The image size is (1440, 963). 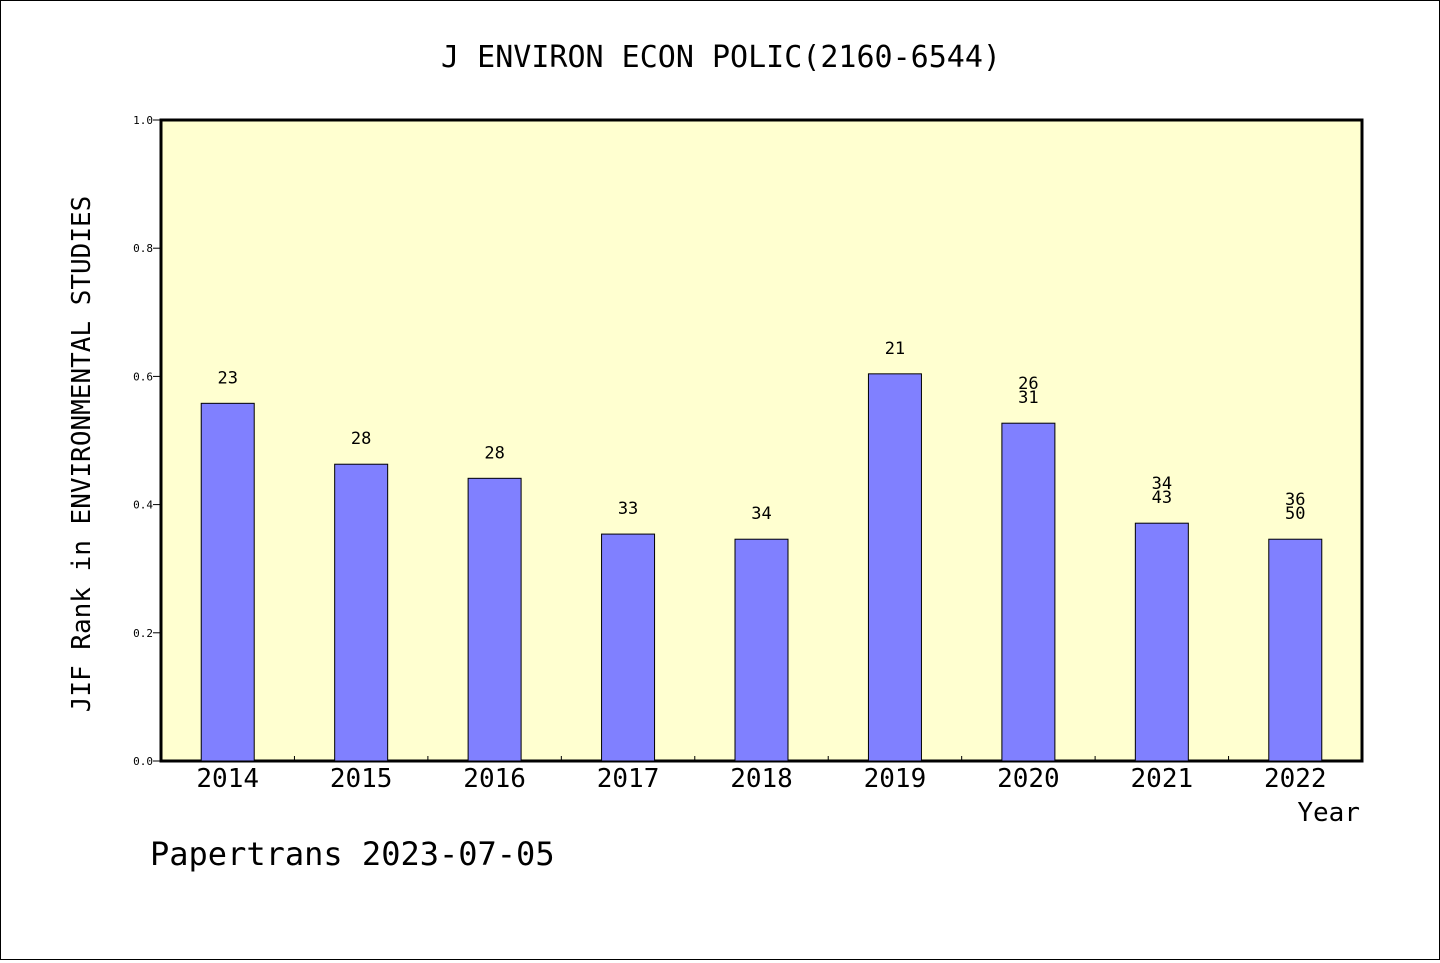 What do you see at coordinates (147, 441) in the screenshot?
I see `y-axis: 0.0 0.2 0.4 0.6 0.8 1.0` at bounding box center [147, 441].